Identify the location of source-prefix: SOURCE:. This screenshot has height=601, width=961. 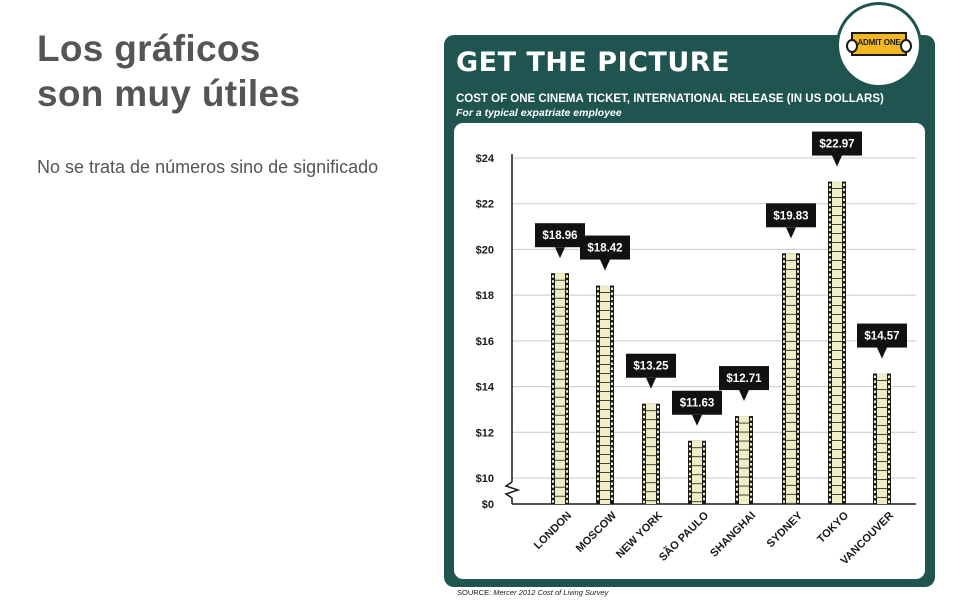
(474, 592).